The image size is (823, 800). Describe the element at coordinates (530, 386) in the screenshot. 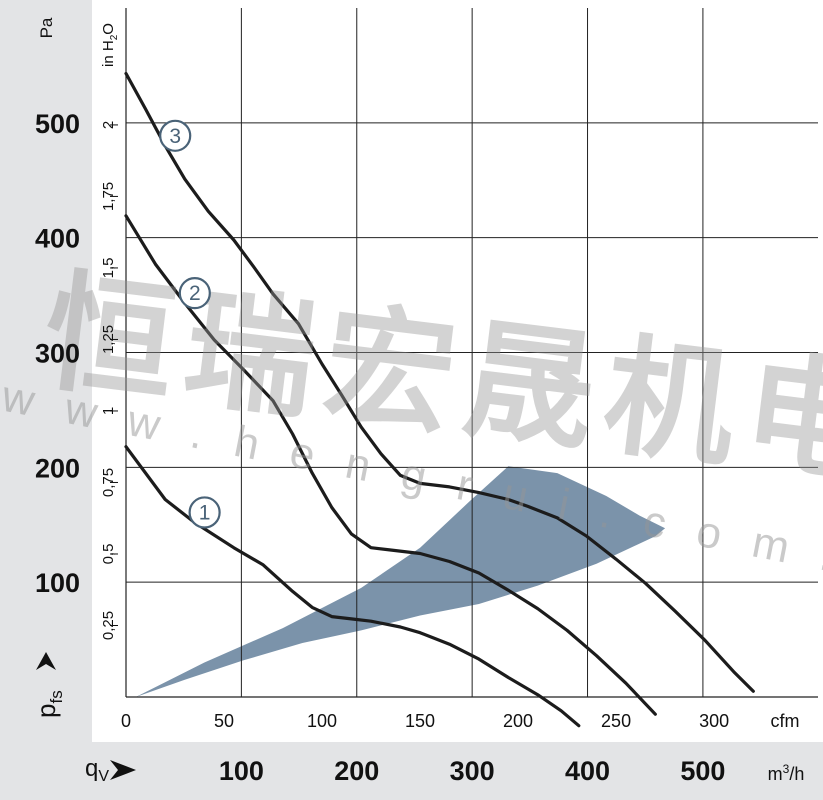

I see `watermark-char: 晟` at that location.